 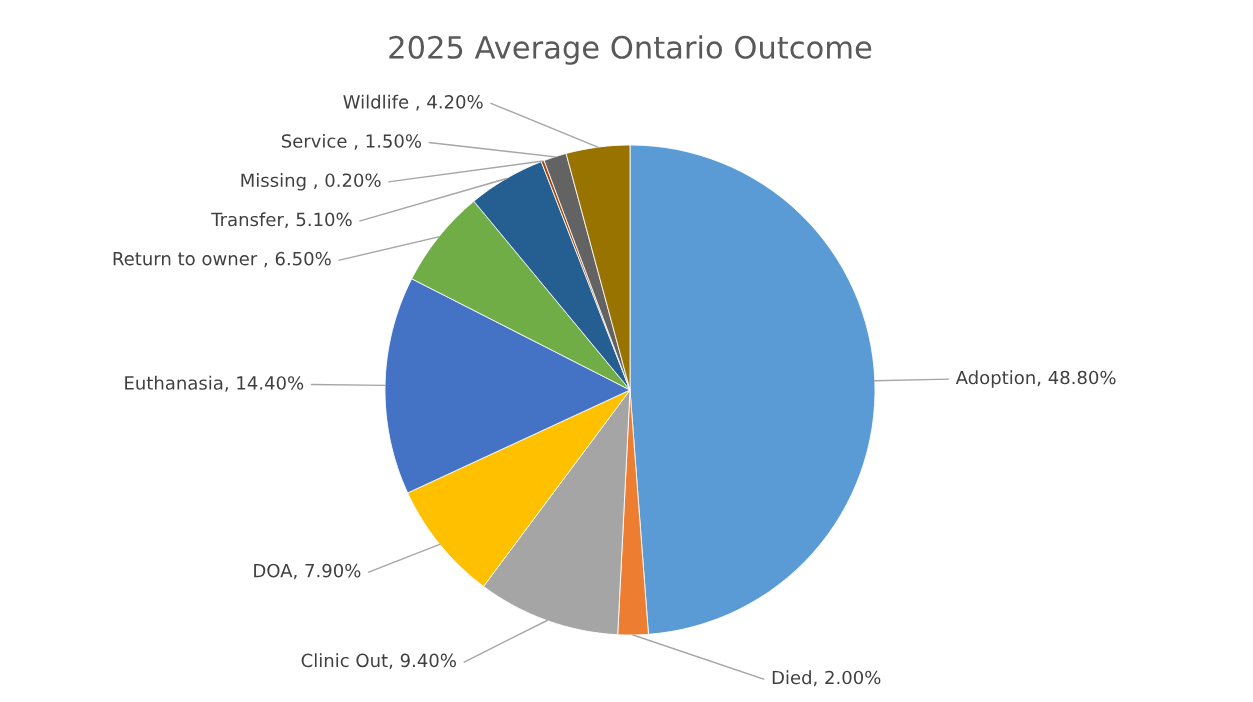 What do you see at coordinates (351, 141) in the screenshot?
I see `slice-label: Service , 1.50%` at bounding box center [351, 141].